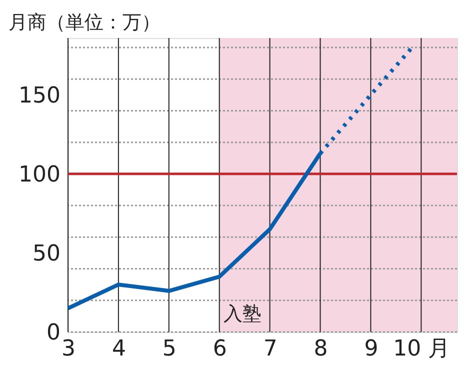 The image size is (468, 376). Describe the element at coordinates (39, 95) in the screenshot. I see `y-tick-label: 150` at that location.